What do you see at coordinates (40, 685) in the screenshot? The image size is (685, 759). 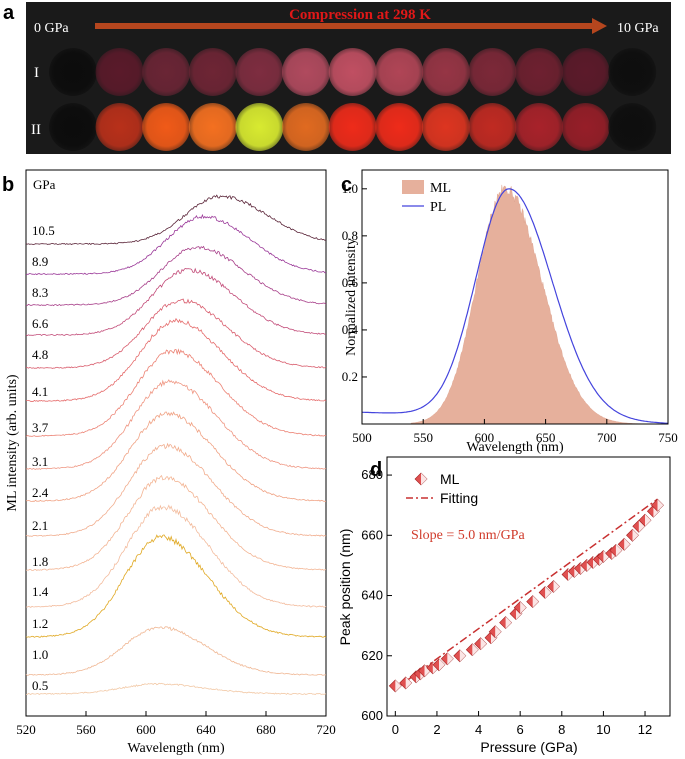 I see `pressure-label-0.5: 0.5` at bounding box center [40, 685].